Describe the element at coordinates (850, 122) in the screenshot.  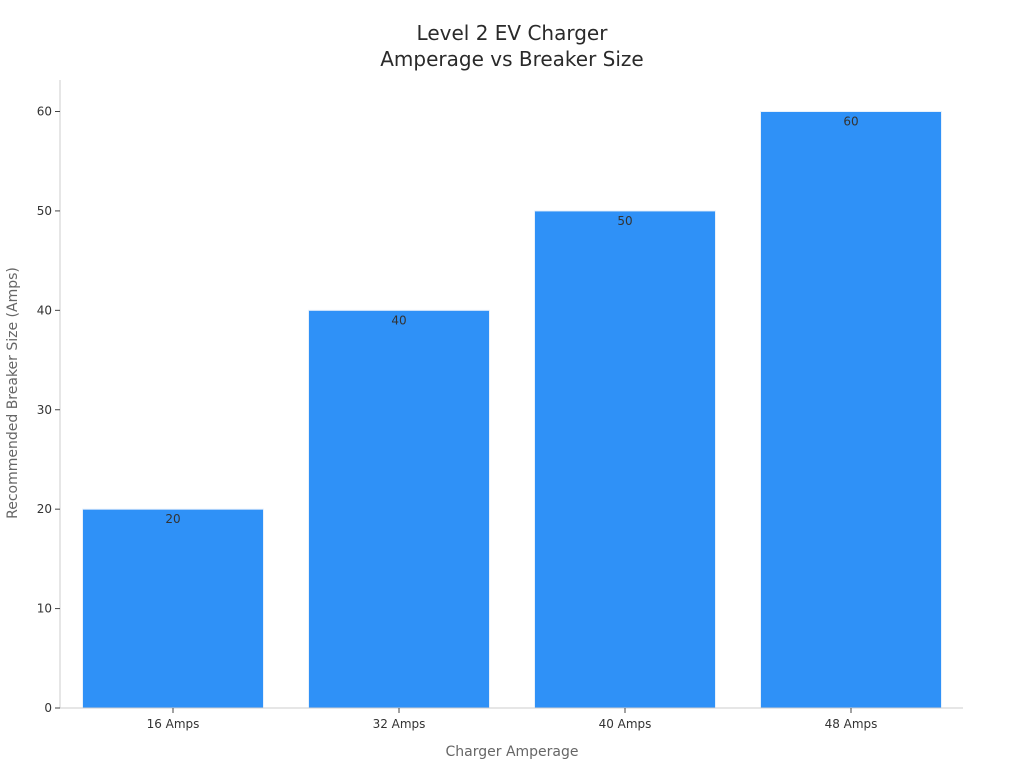
I see `data-label-4: 60` at that location.